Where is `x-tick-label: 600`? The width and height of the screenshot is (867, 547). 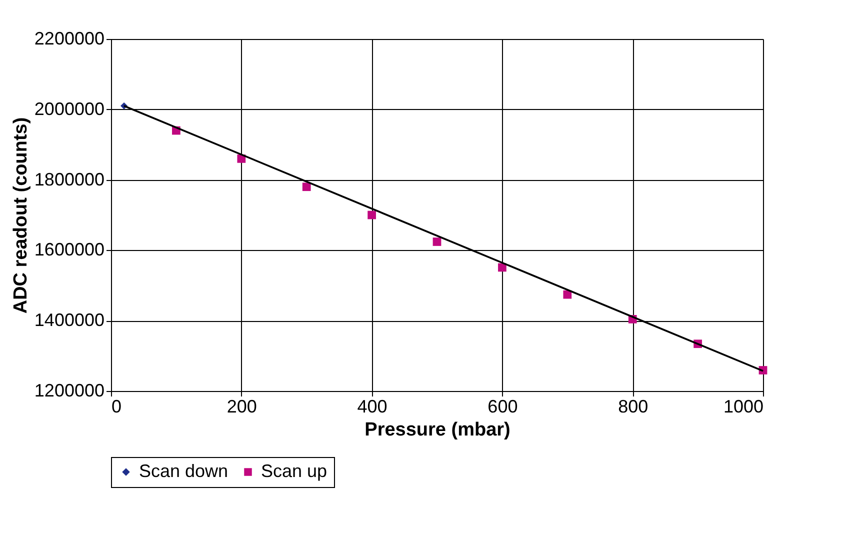 x-tick-label: 600 is located at coordinates (503, 406).